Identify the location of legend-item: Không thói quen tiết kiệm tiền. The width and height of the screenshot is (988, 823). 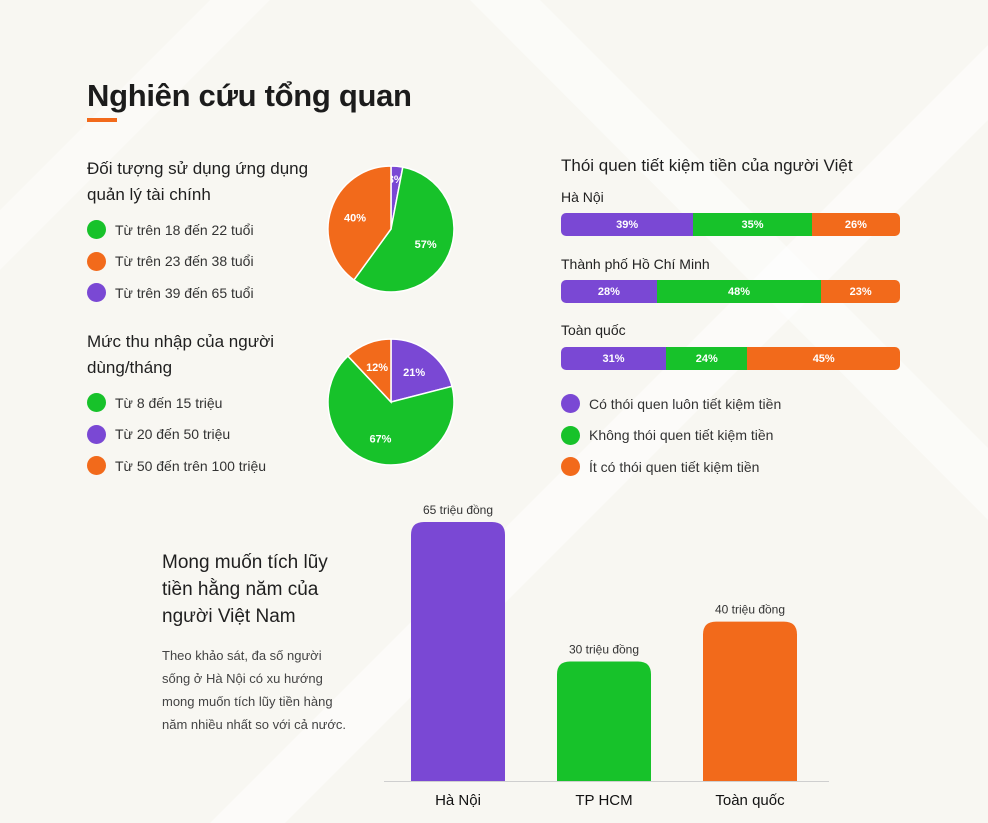
(671, 436).